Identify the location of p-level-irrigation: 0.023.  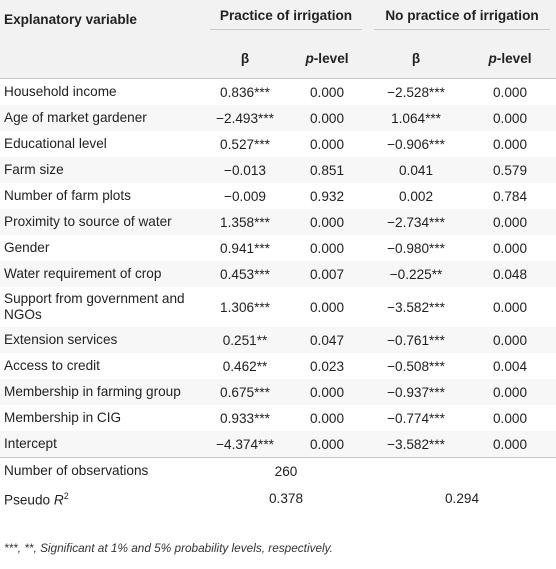
(327, 366).